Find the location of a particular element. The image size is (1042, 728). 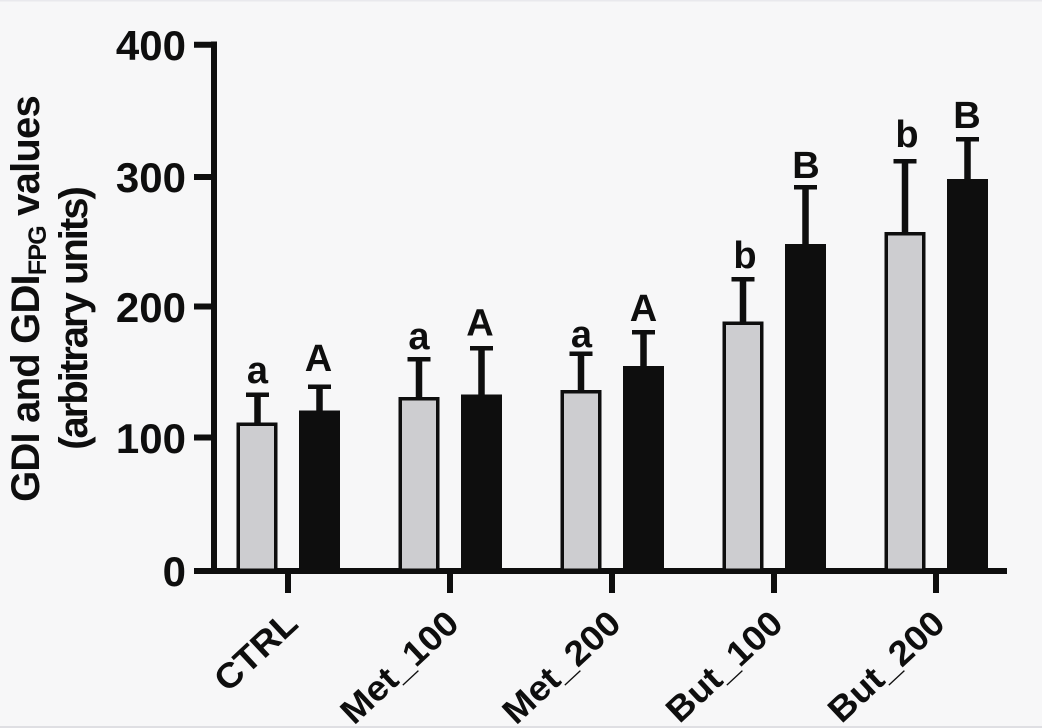

svg-text: (arbitrary units) is located at coordinates (74, 319).